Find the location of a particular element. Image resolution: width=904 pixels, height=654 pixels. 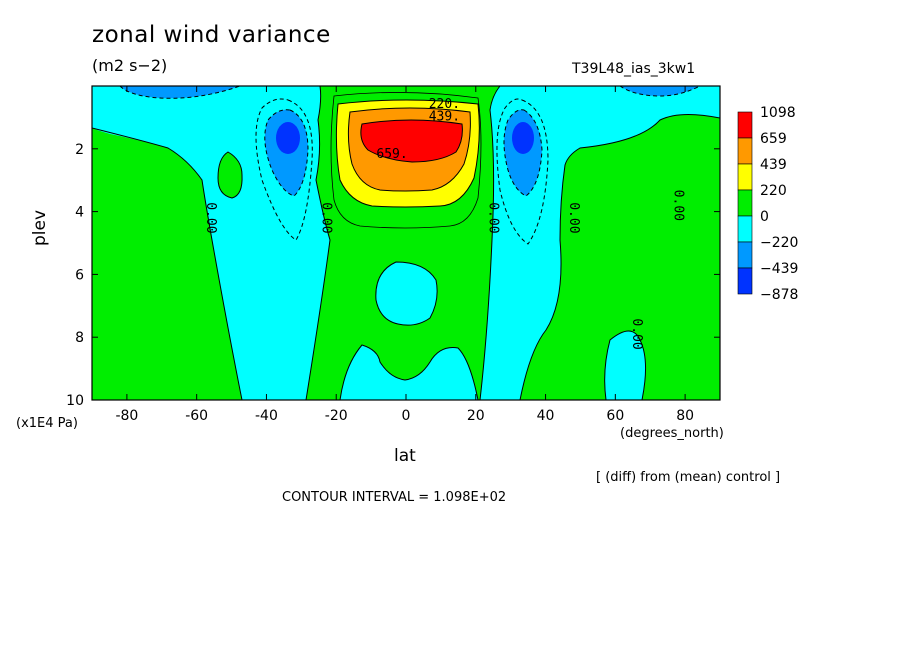

blue-strip-top-left is located at coordinates (180, 92).